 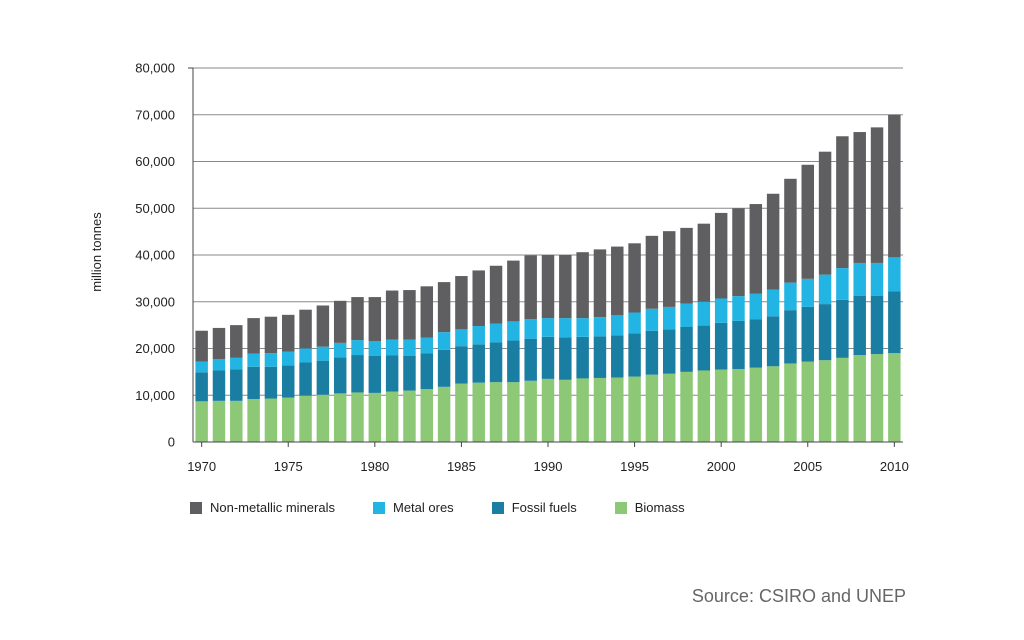 What do you see at coordinates (649, 507) in the screenshot?
I see `legend-item-biomass: Biomass` at bounding box center [649, 507].